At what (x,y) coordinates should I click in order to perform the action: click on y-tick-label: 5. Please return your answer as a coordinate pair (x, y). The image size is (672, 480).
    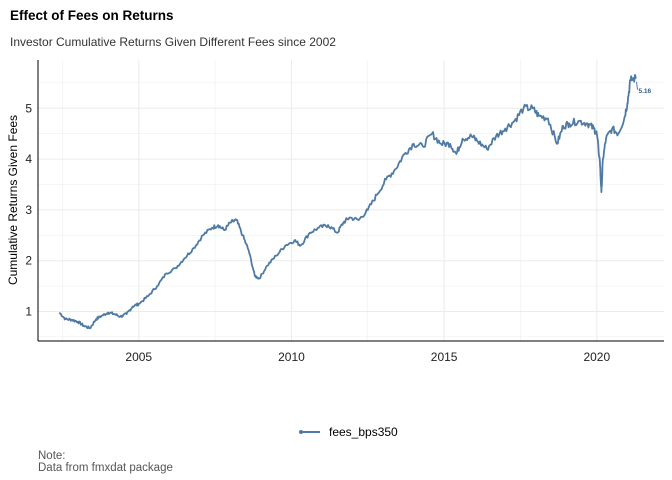
    Looking at the image, I should click on (28, 108).